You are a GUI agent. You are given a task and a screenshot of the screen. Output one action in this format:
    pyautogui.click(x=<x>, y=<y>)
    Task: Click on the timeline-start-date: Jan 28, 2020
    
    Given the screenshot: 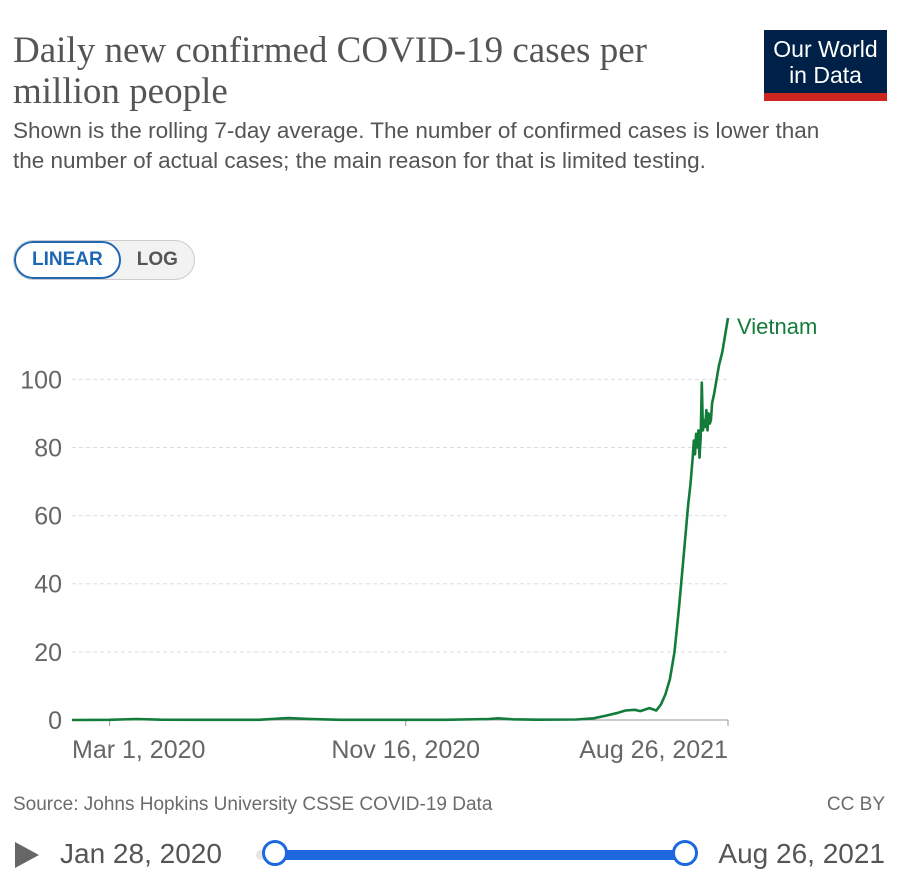 What is the action you would take?
    pyautogui.click(x=141, y=853)
    